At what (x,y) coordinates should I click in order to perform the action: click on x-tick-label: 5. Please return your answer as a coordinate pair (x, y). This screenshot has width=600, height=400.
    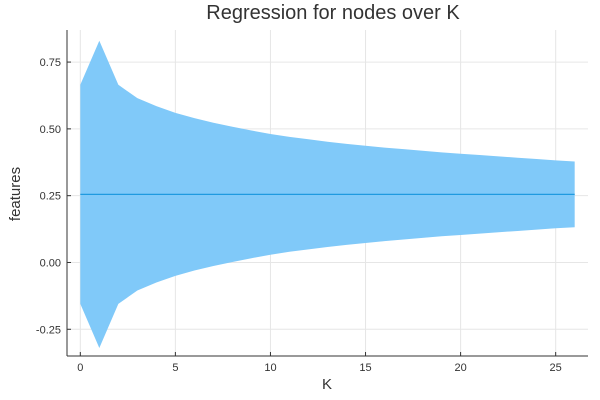
    Looking at the image, I should click on (175, 368).